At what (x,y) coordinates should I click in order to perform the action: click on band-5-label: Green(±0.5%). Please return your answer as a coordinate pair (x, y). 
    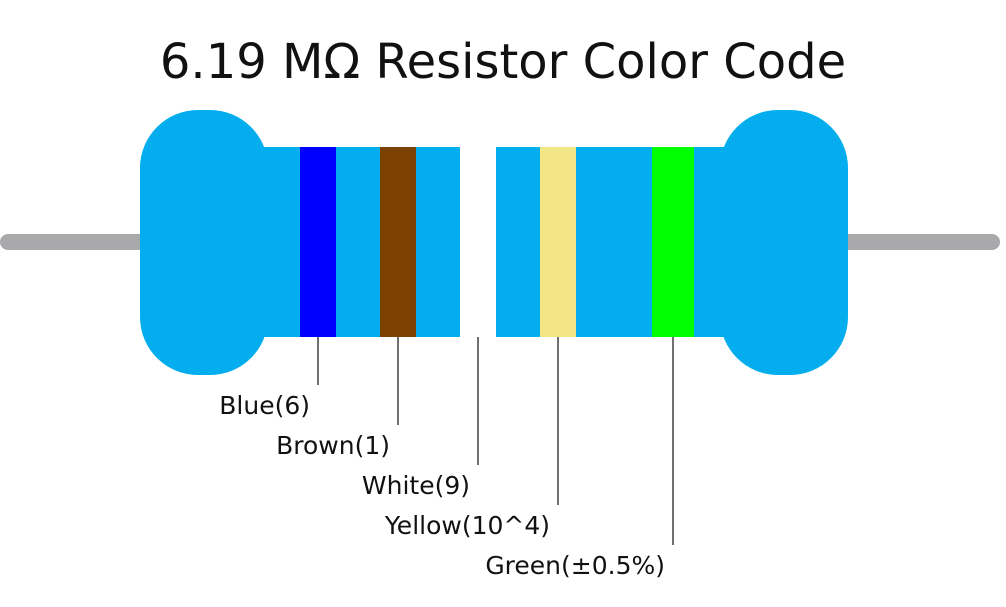
    Looking at the image, I should click on (575, 565).